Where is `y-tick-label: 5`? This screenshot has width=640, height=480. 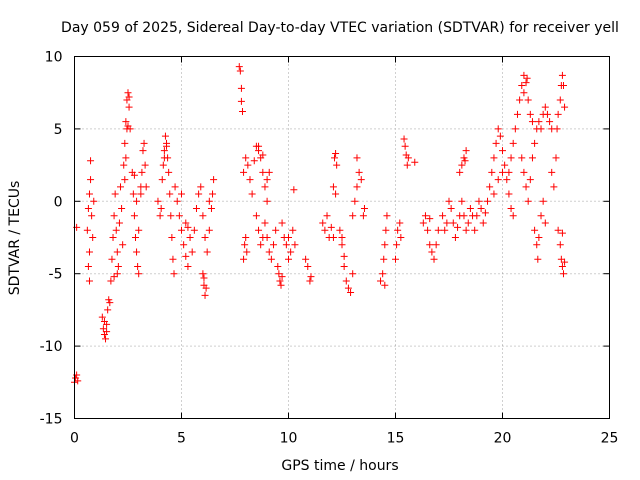
y-tick-label: 5 is located at coordinates (58, 130).